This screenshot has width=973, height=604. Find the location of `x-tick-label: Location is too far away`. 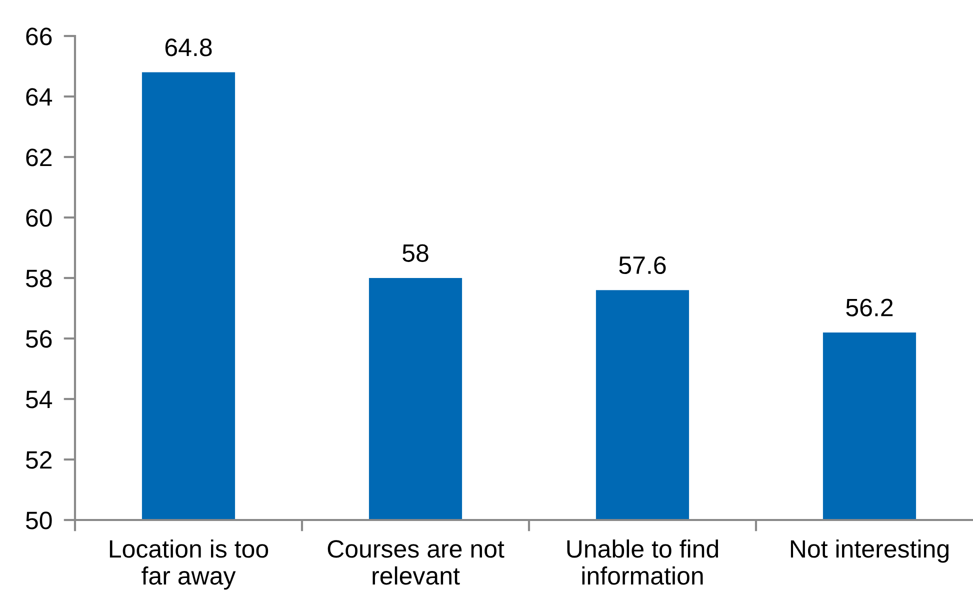

x-tick-label: Location is too far away is located at coordinates (189, 564).